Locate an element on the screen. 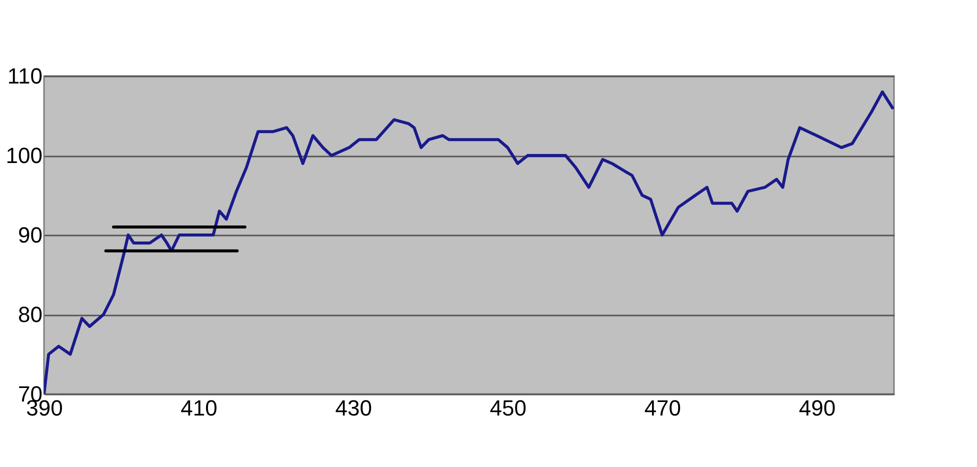  y-tick-label: 110 is located at coordinates (24, 76).